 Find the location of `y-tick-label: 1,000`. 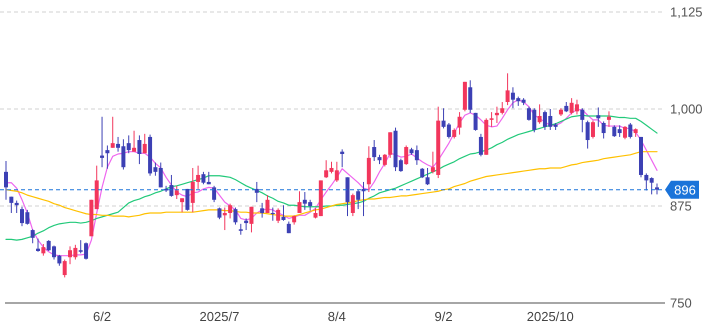

y-tick-label: 1,000 is located at coordinates (686, 109).